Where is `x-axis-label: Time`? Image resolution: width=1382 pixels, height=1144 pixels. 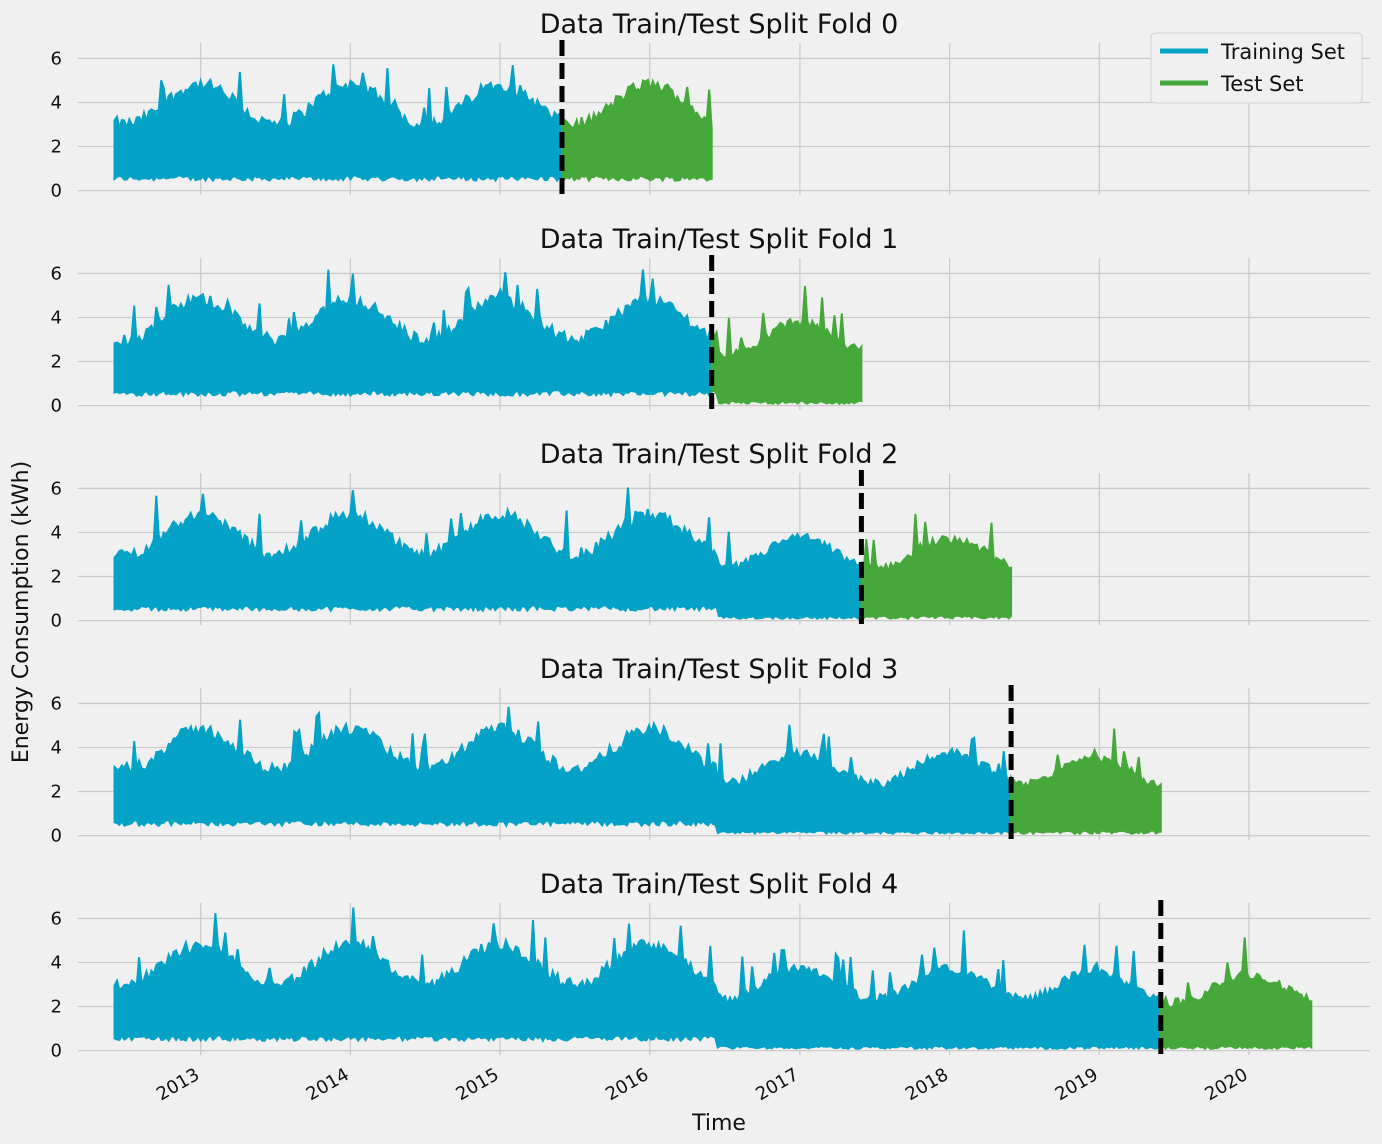 x-axis-label: Time is located at coordinates (718, 1123).